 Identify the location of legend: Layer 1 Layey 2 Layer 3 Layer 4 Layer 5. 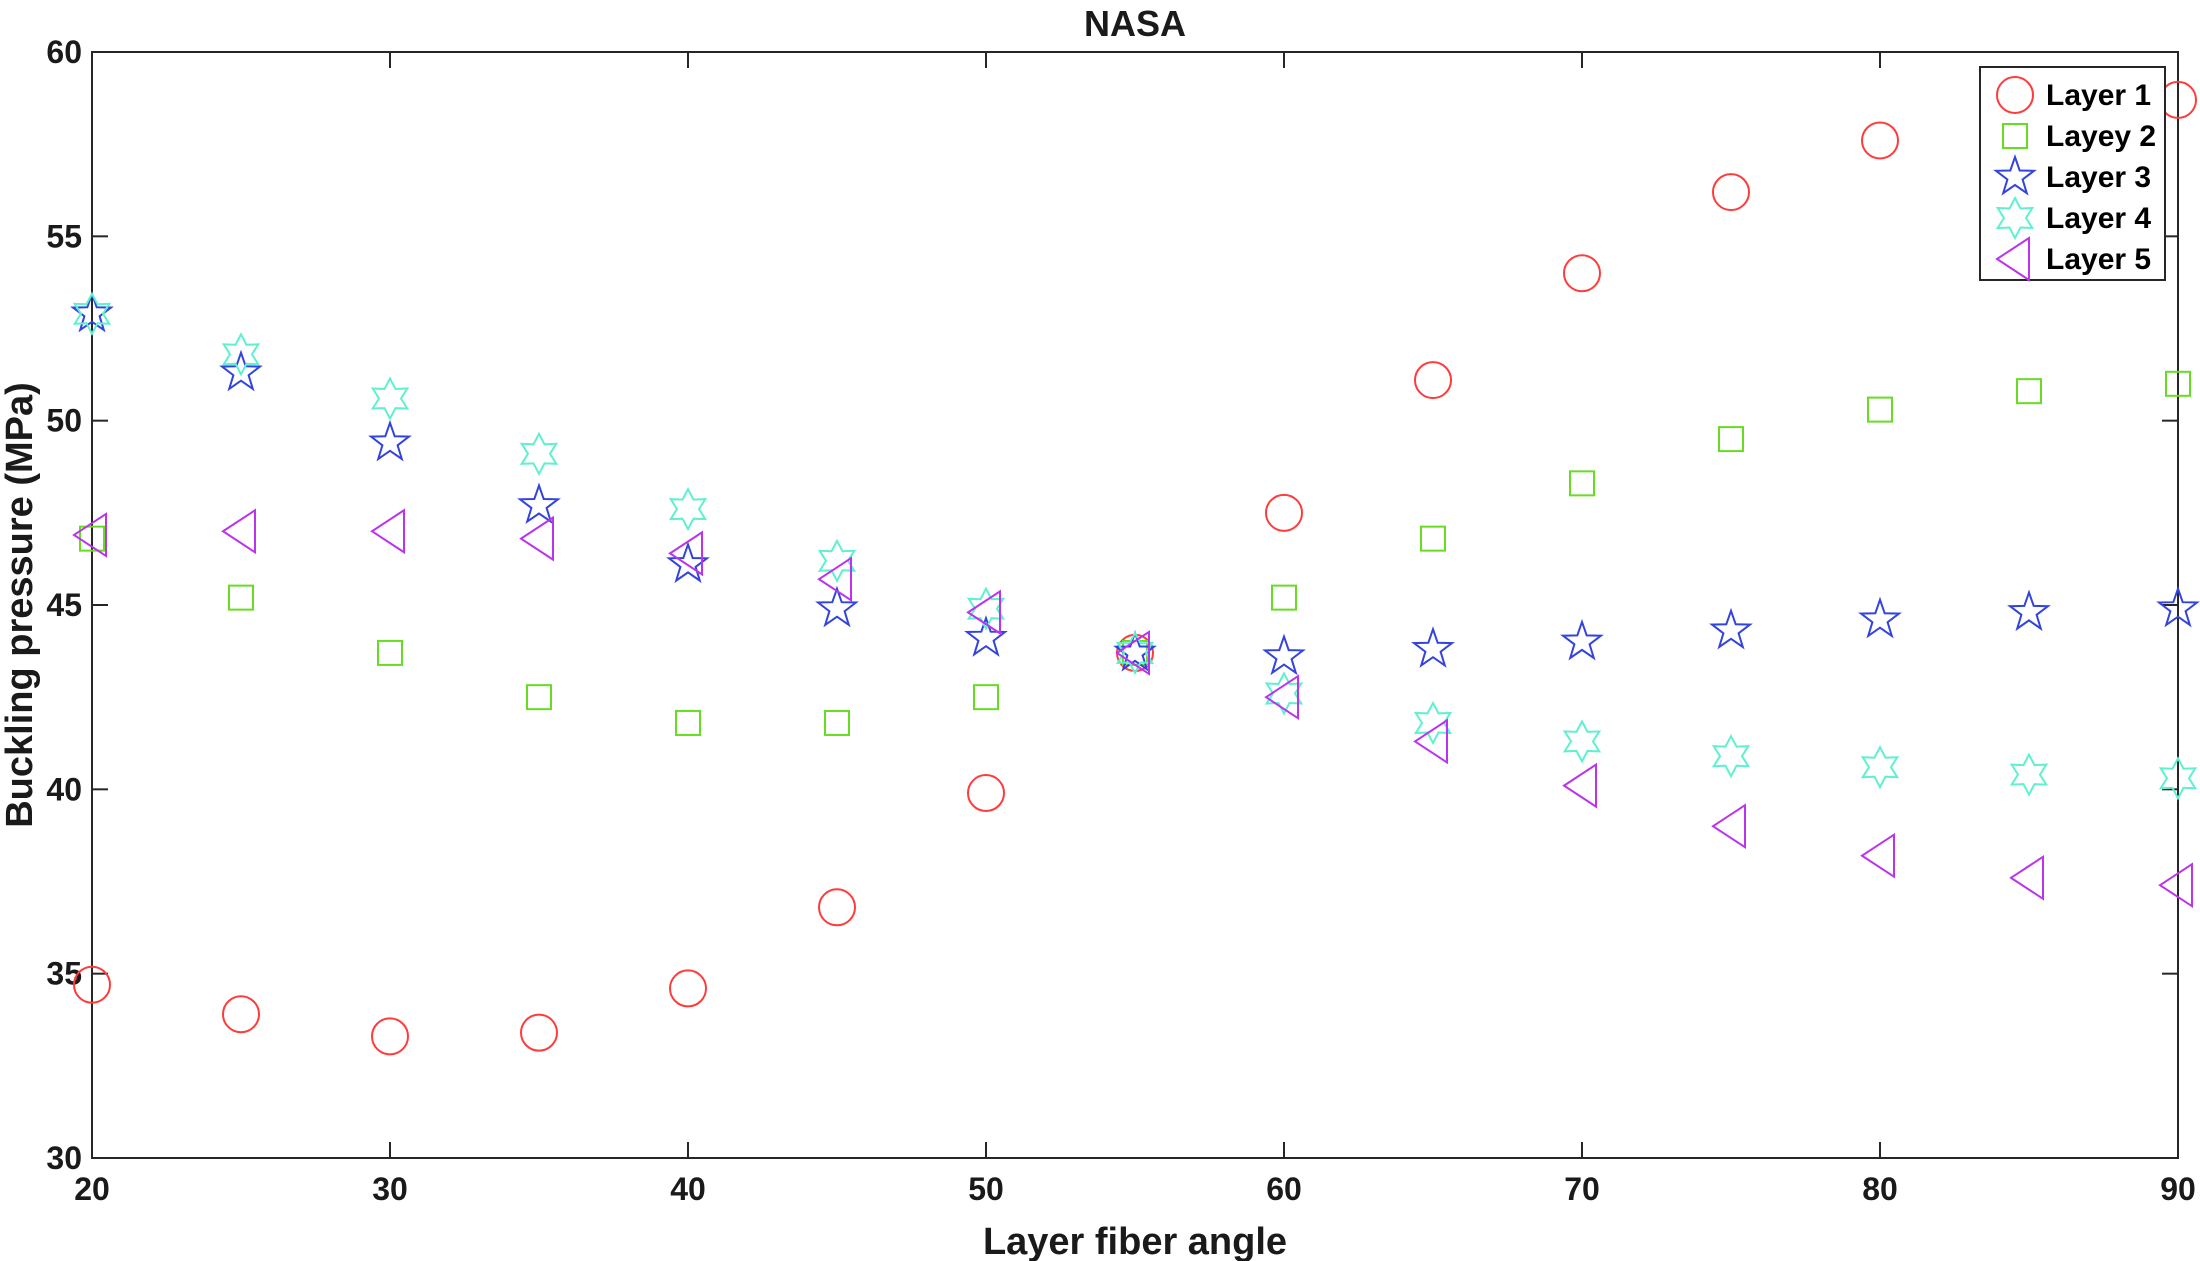
(2072, 174).